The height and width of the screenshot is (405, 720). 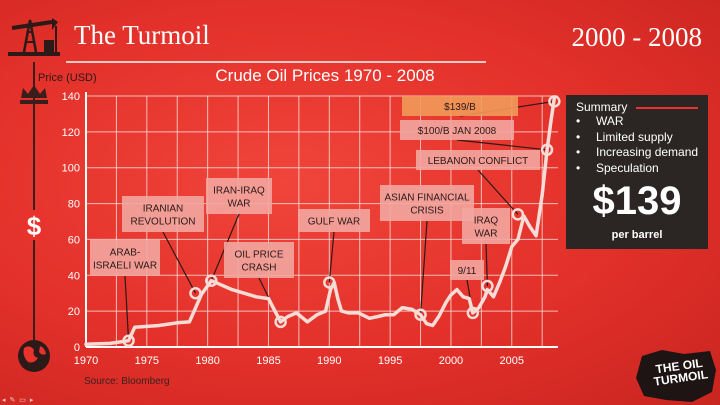 I want to click on big-price: $139, so click(x=637, y=201).